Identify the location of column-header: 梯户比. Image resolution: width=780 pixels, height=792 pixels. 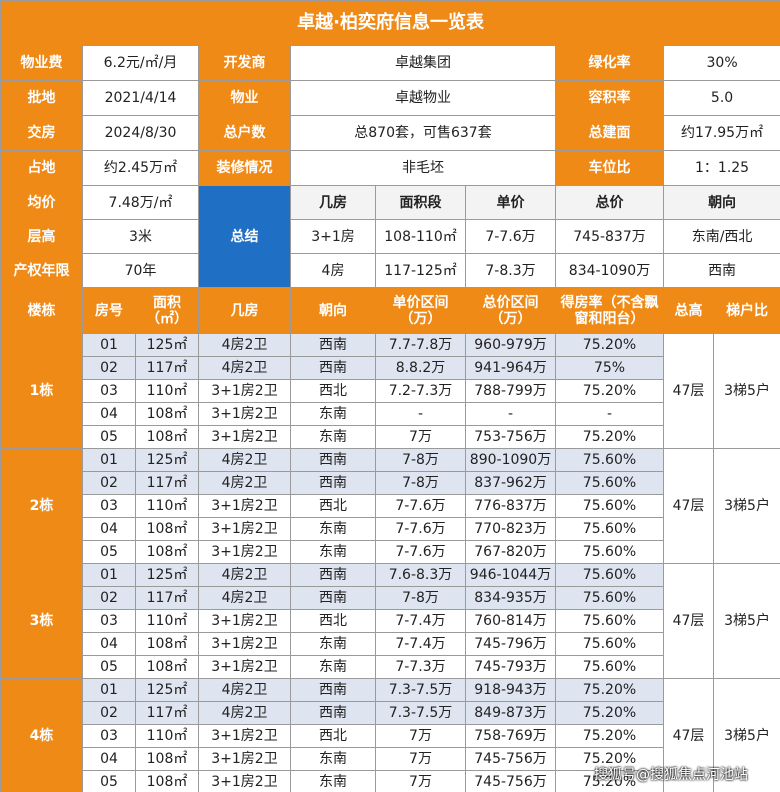
(746, 310).